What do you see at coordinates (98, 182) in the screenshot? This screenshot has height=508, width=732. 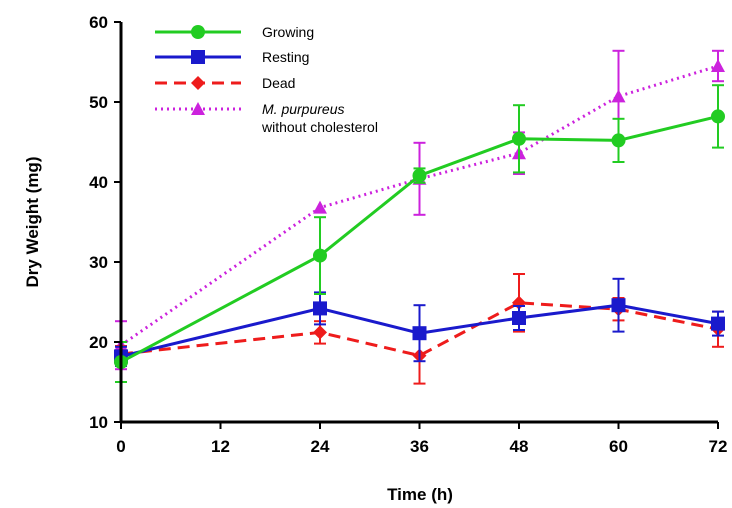 I see `y-tick-label: 40` at bounding box center [98, 182].